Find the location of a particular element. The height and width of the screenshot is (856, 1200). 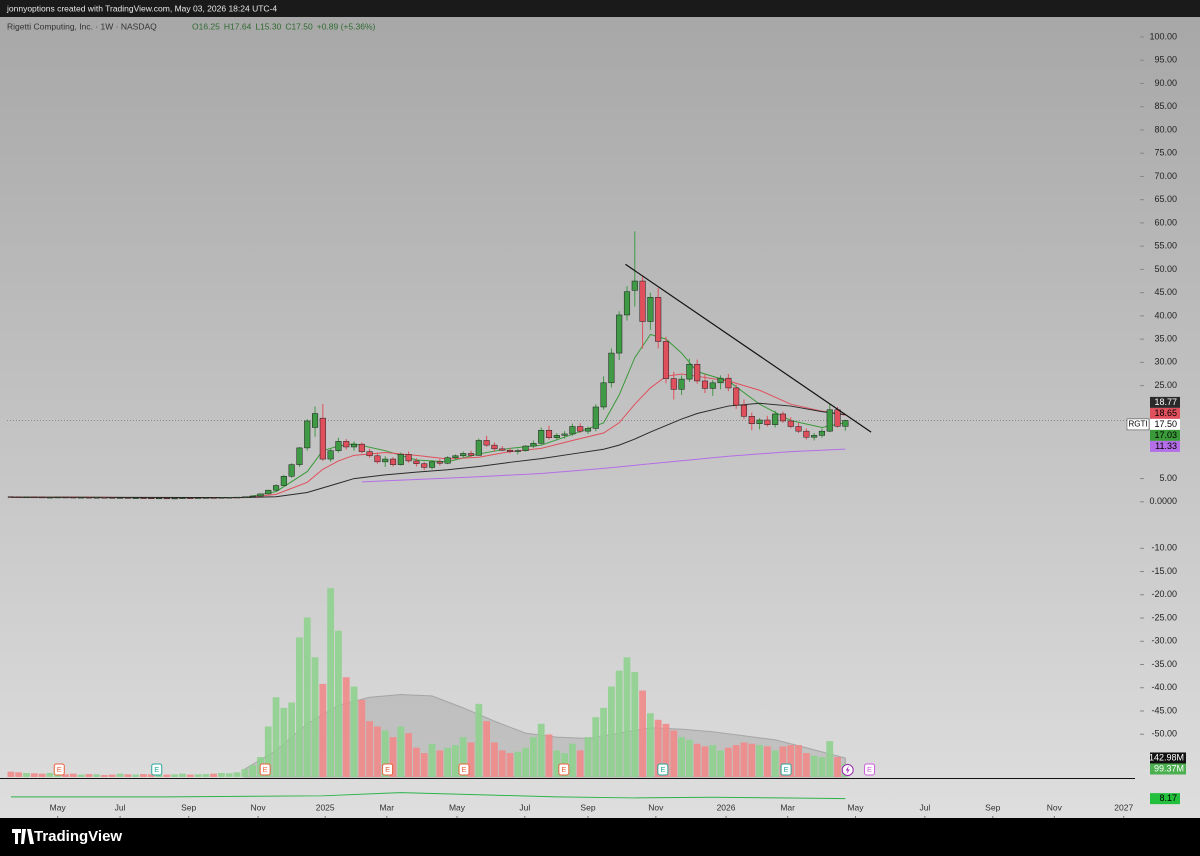

y-tick-label: 25.00 is located at coordinates (1165, 385).